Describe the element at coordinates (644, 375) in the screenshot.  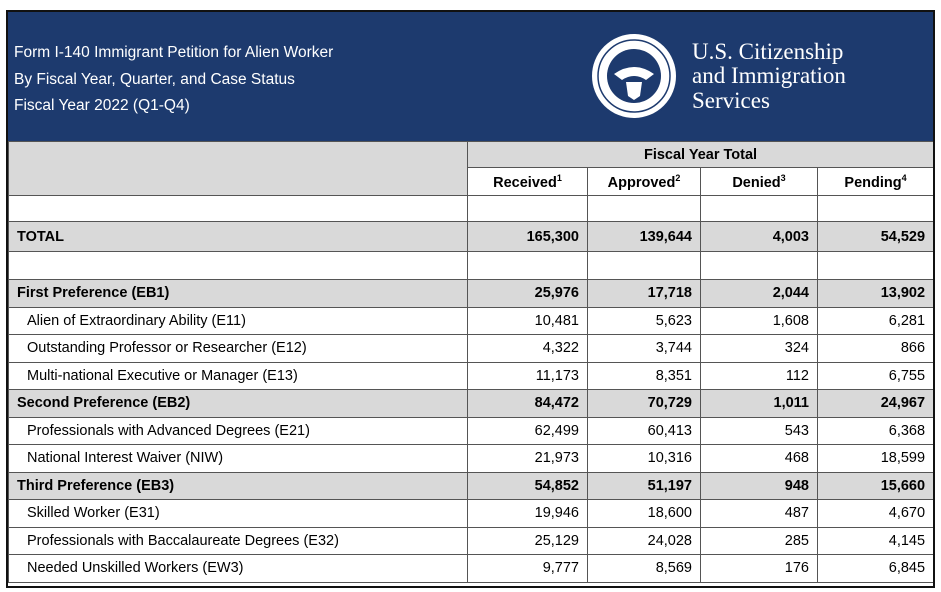
I see `cell-value: 8,351` at that location.